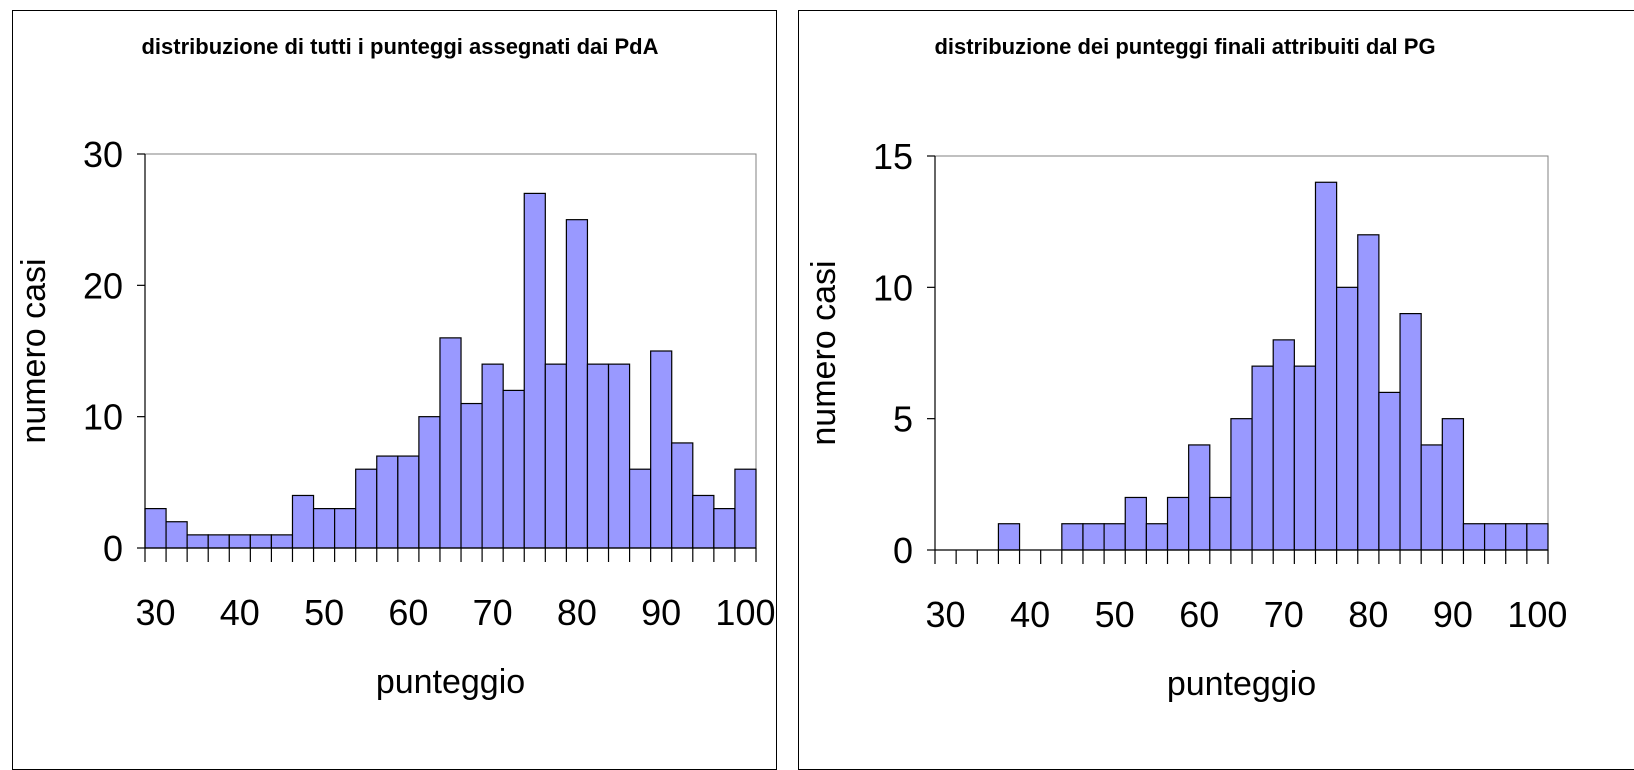  Describe the element at coordinates (903, 419) in the screenshot. I see `y-tick-label: 5` at that location.